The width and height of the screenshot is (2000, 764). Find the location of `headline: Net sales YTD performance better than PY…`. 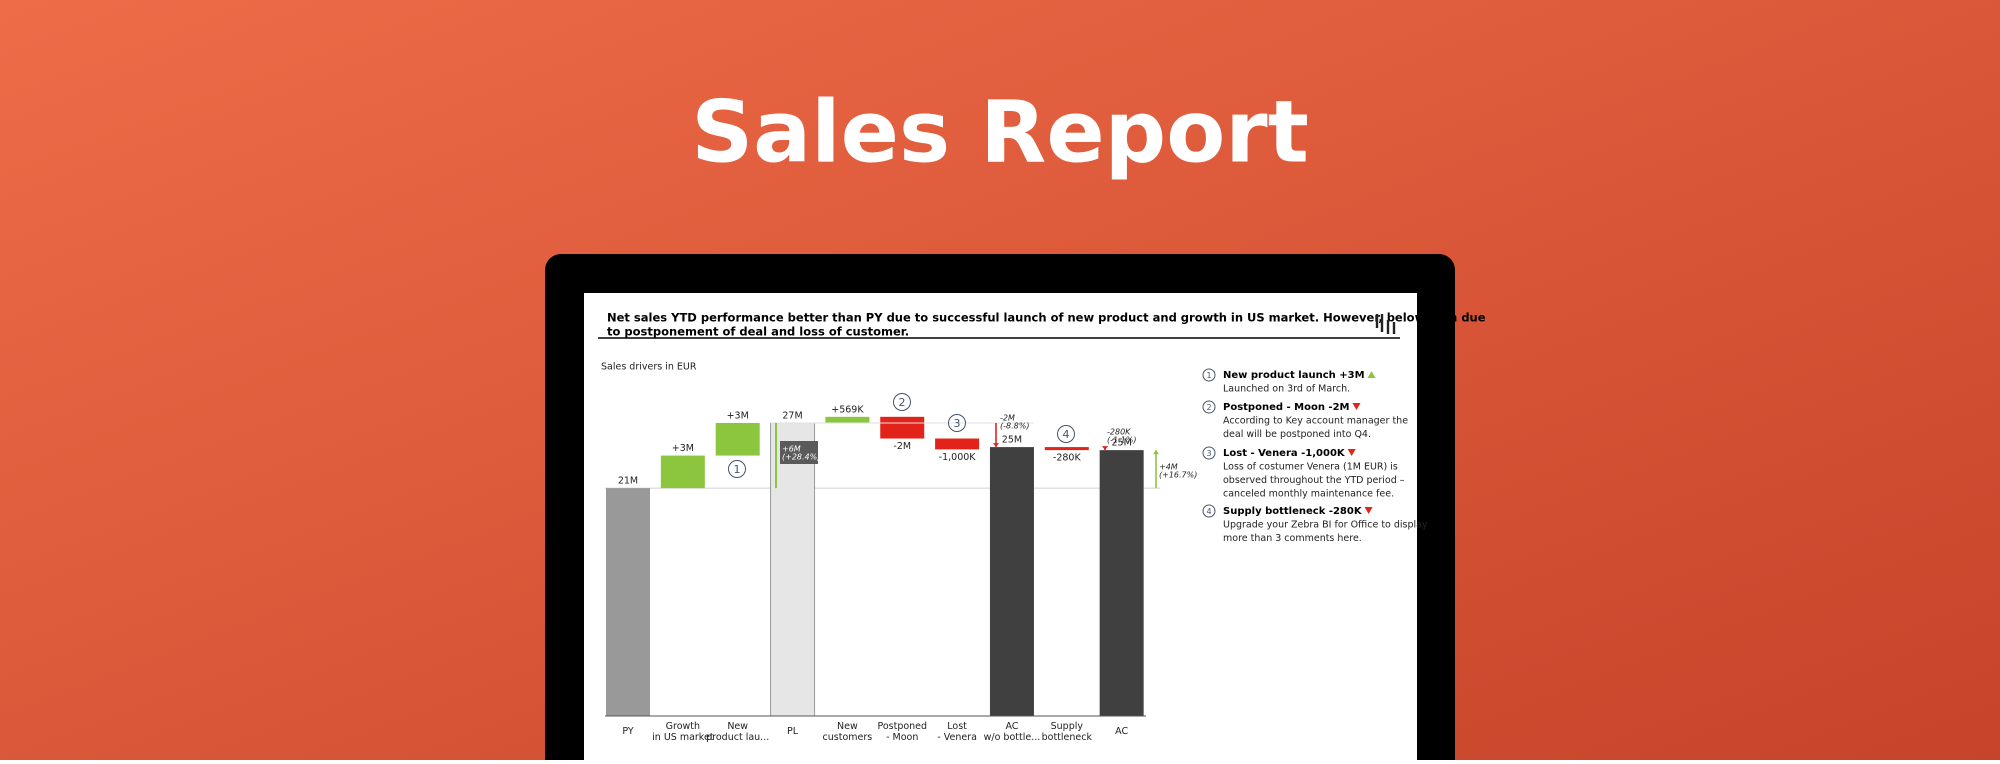

headline: Net sales YTD performance better than PY… is located at coordinates (1046, 318).